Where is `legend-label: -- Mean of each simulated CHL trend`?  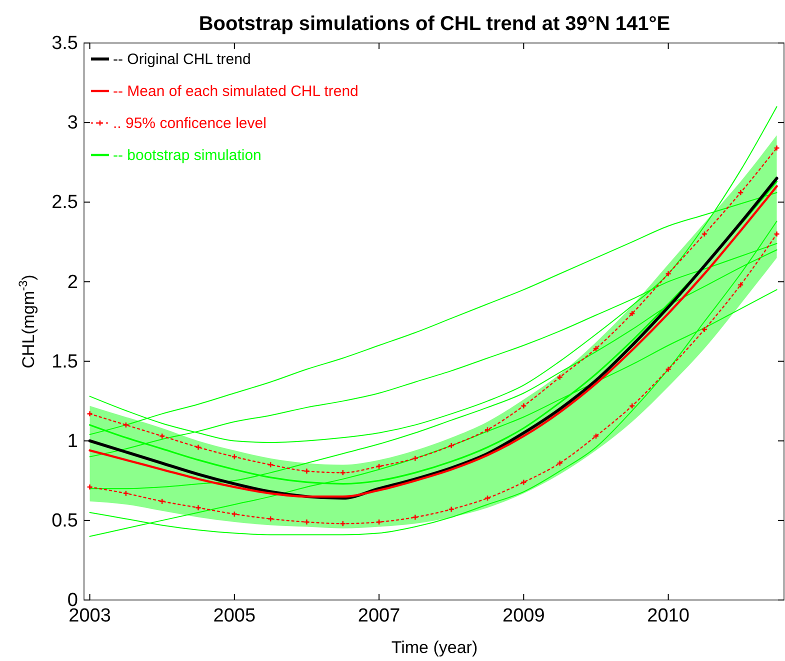
legend-label: -- Mean of each simulated CHL trend is located at coordinates (235, 91).